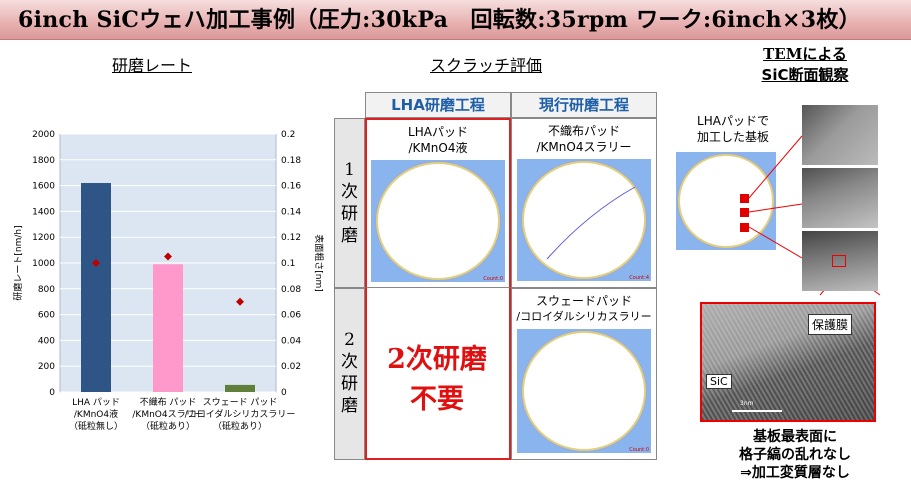 This screenshot has width=911, height=486. What do you see at coordinates (486, 65) in the screenshot?
I see `scratch-section-title: スクラッチ評価` at bounding box center [486, 65].